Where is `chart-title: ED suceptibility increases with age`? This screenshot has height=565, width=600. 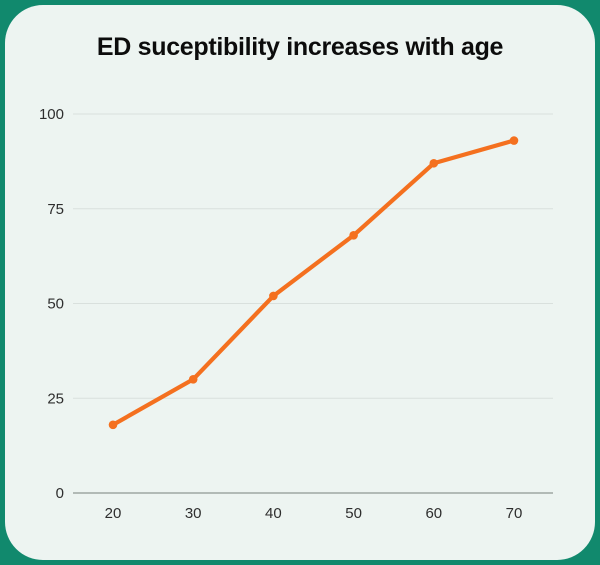 chart-title: ED suceptibility increases with age is located at coordinates (300, 47).